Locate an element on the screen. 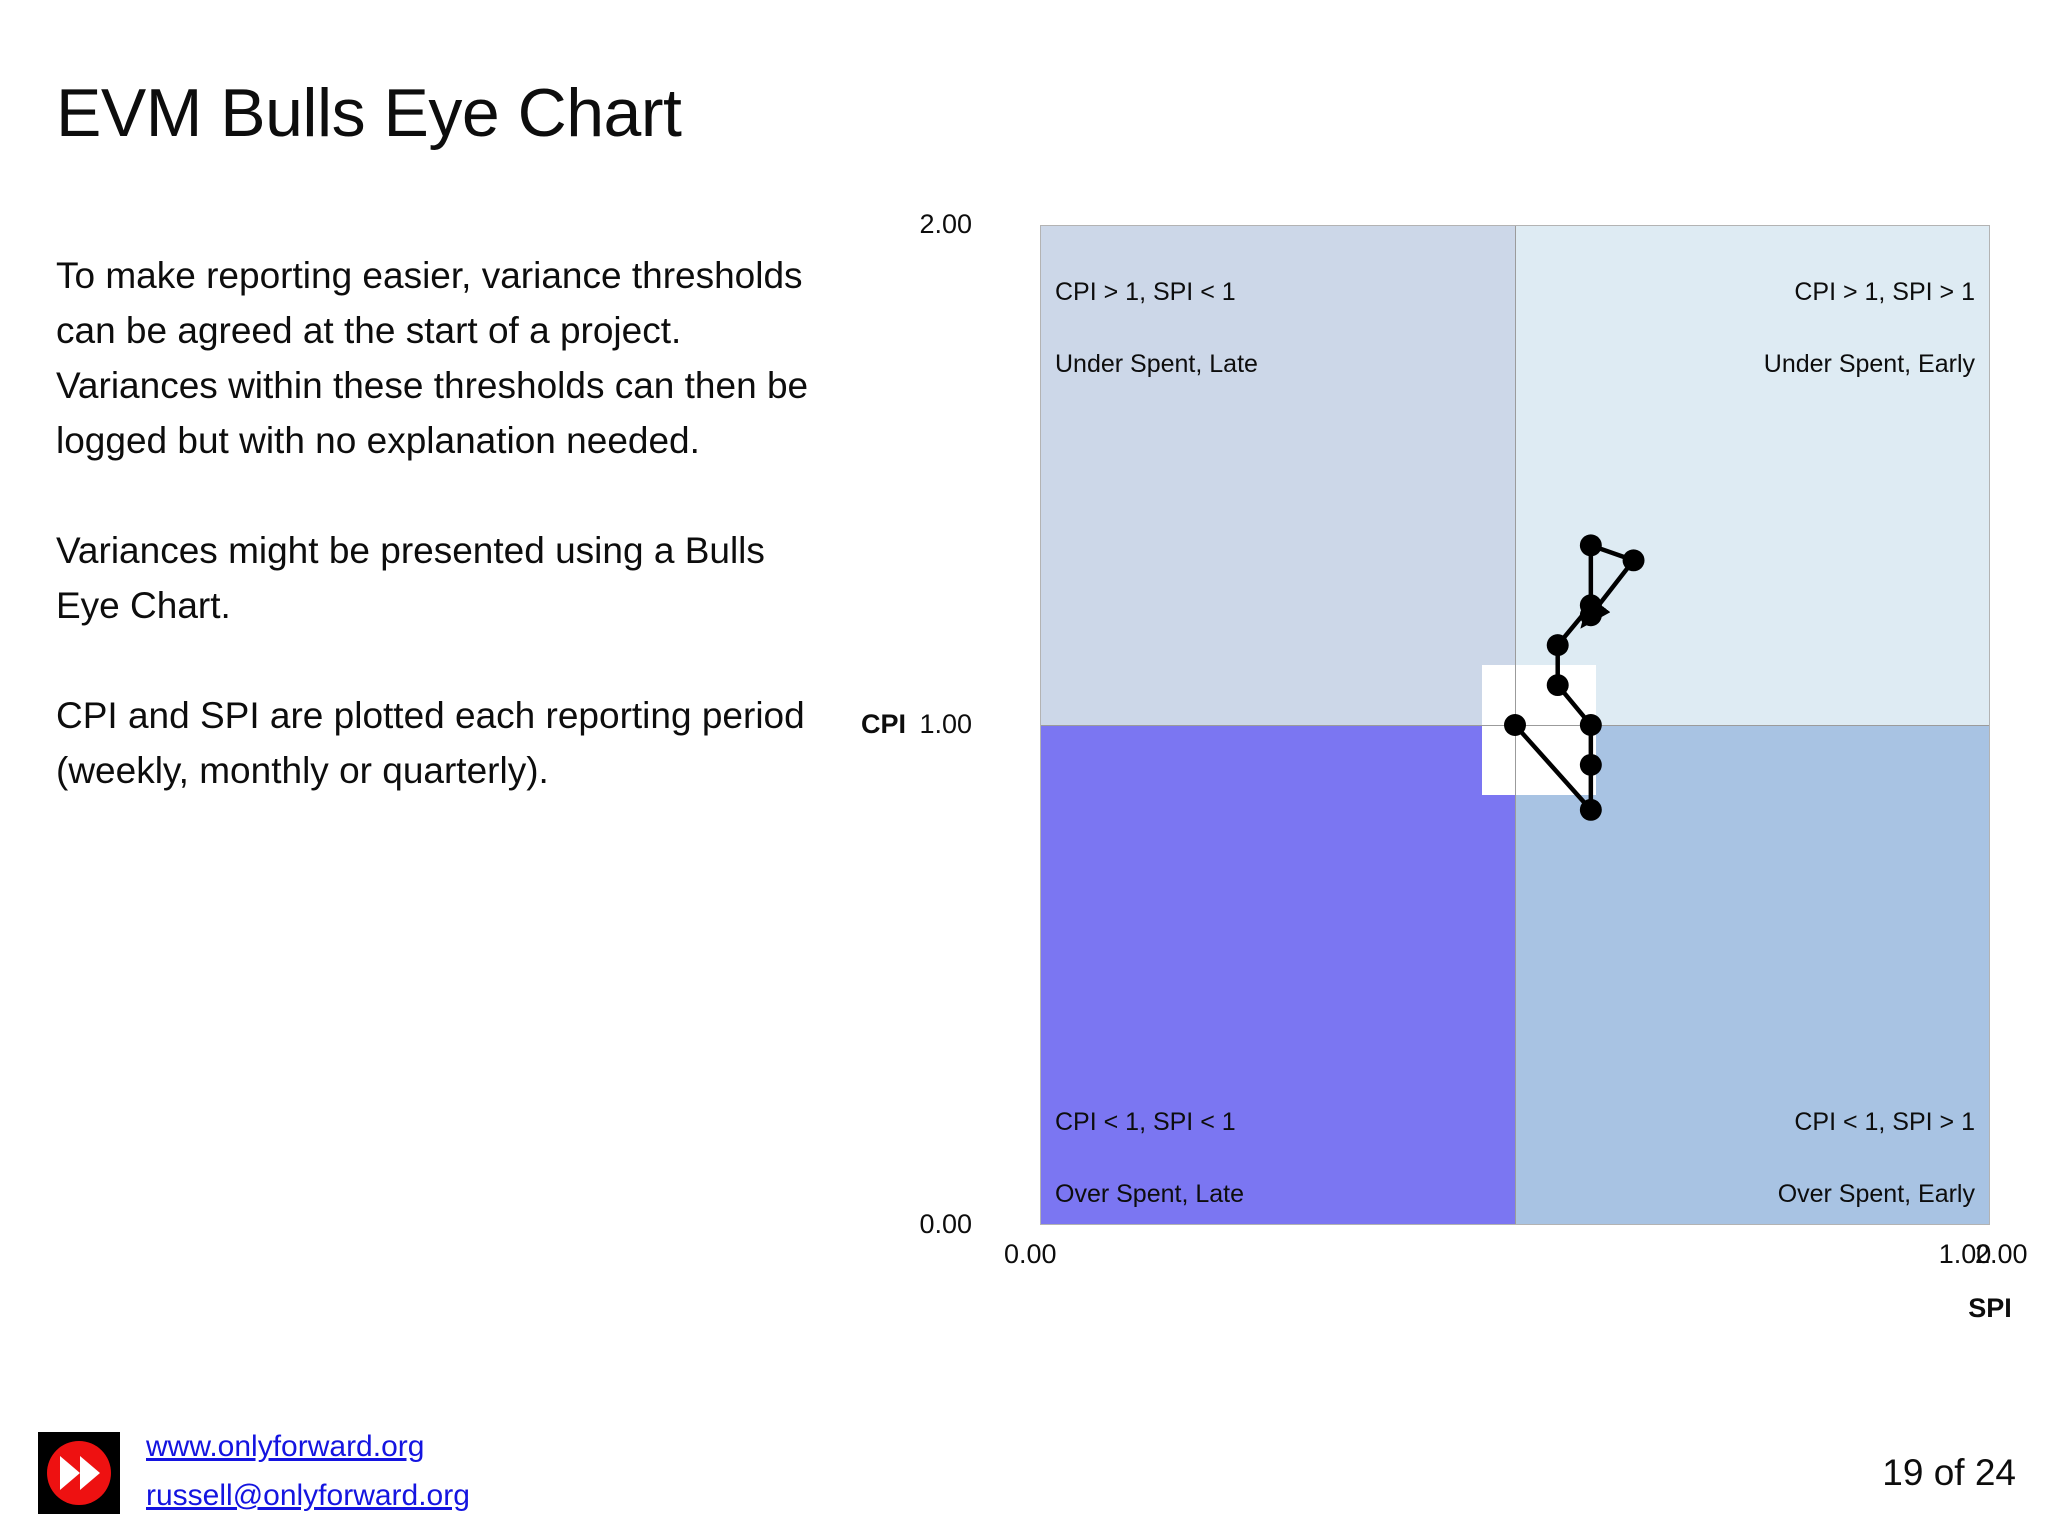 This screenshot has width=2048, height=1536. quadrant-meaning-bottom-left: Over Spent, Late is located at coordinates (1150, 1194).